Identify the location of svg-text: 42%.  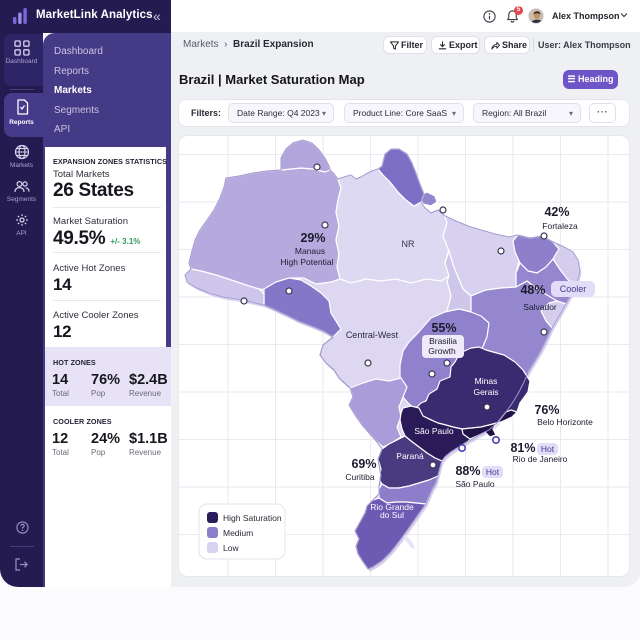
(556, 212).